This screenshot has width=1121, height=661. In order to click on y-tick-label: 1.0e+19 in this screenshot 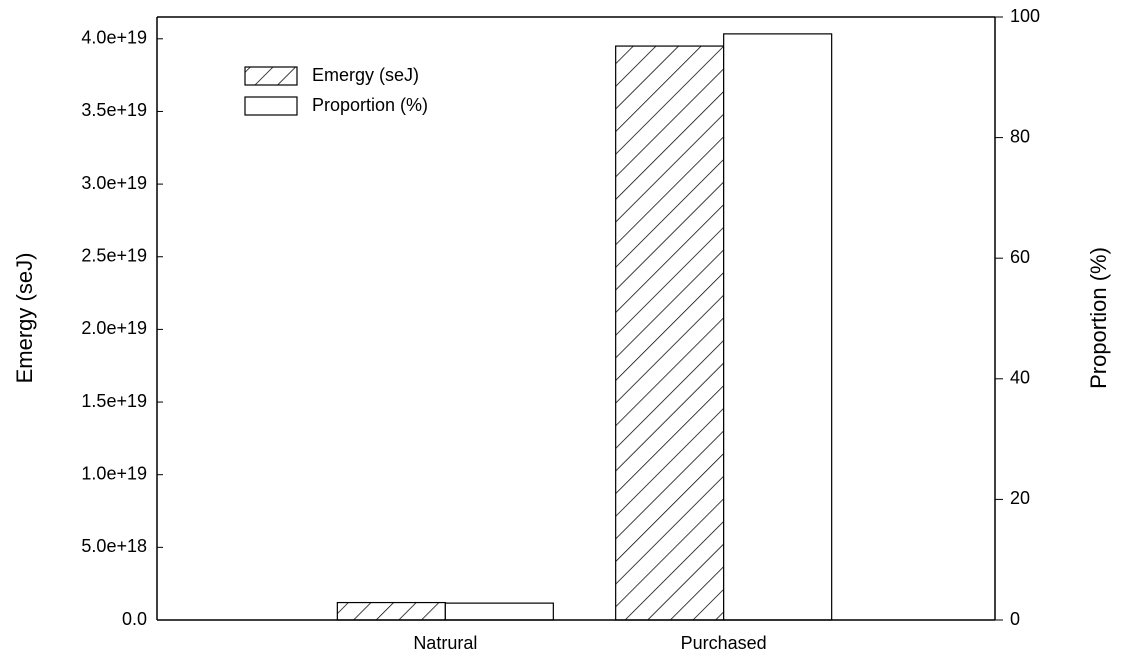, I will do `click(114, 473)`.